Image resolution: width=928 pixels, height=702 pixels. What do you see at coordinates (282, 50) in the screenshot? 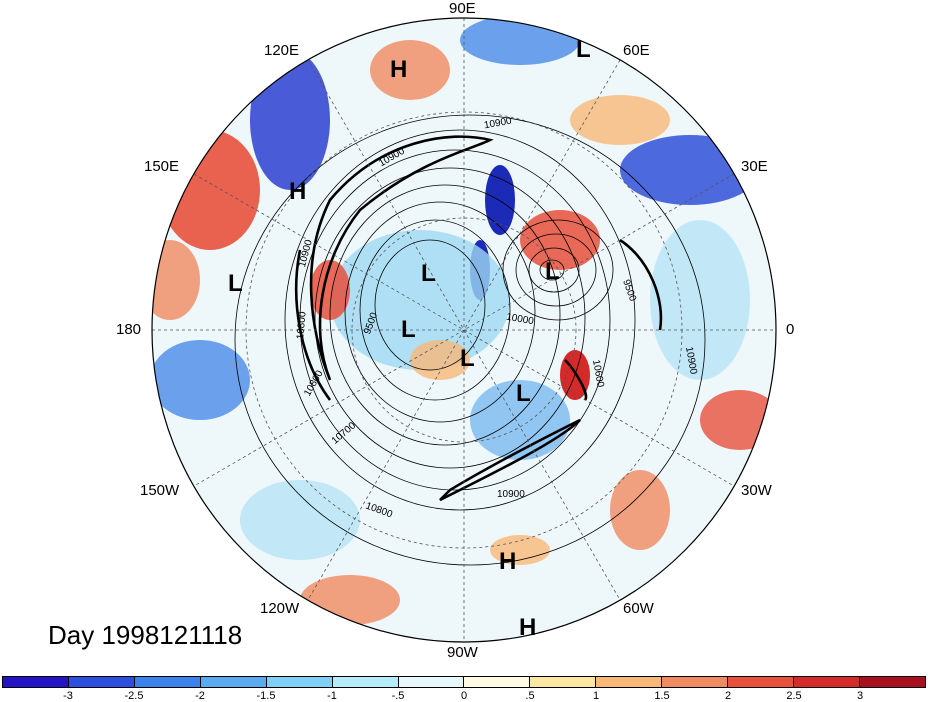
I see `lon-label-120e: 120E` at bounding box center [282, 50].